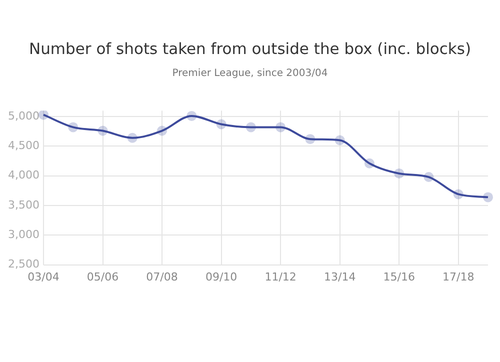 The image size is (500, 362). I want to click on x-tick-label: 05/06, so click(102, 277).